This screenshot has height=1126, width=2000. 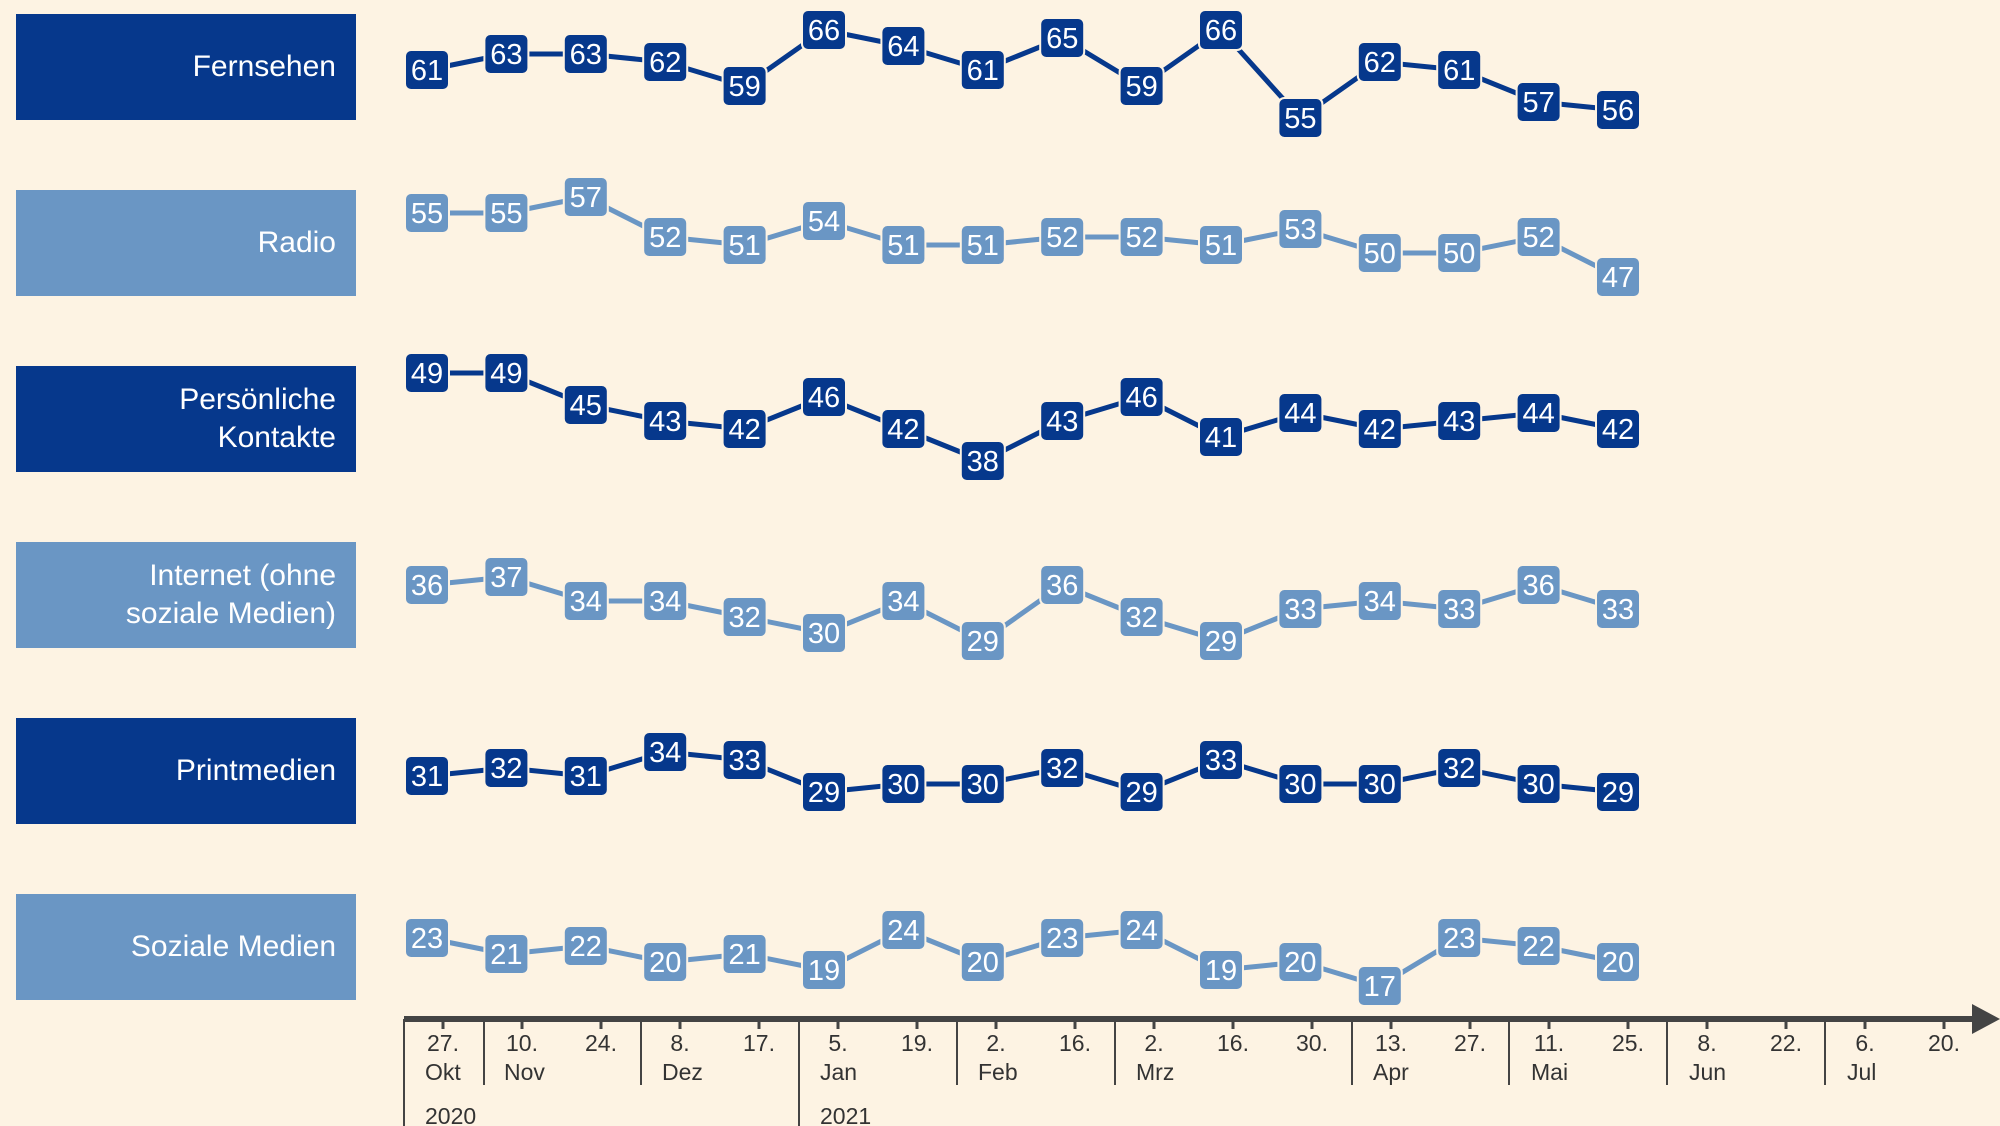 What do you see at coordinates (1628, 1043) in the screenshot?
I see `x-tick-label: 25.` at bounding box center [1628, 1043].